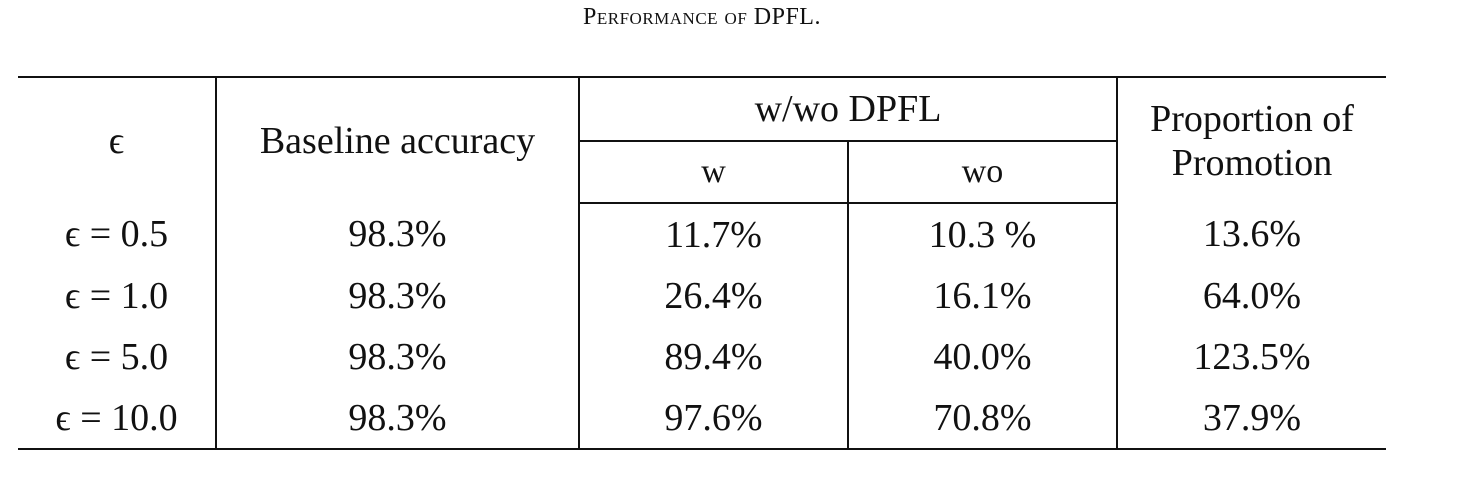  Describe the element at coordinates (848, 109) in the screenshot. I see `header-w-wo-dpfl: w/wo DPFL` at that location.